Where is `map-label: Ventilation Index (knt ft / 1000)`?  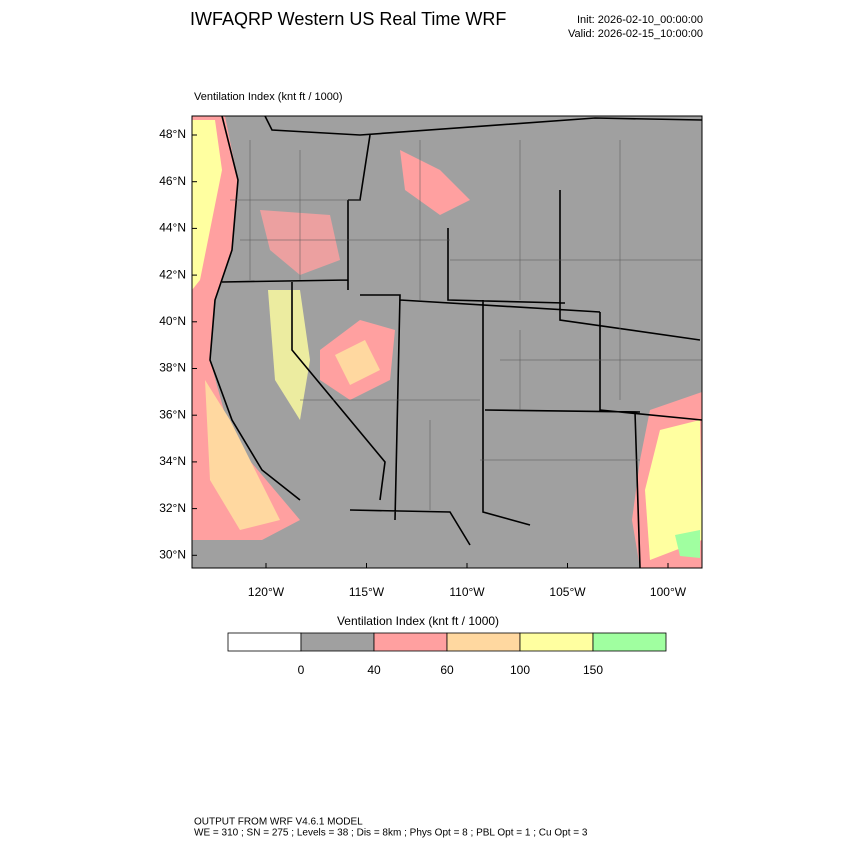
map-label: Ventilation Index (knt ft / 1000) is located at coordinates (268, 97).